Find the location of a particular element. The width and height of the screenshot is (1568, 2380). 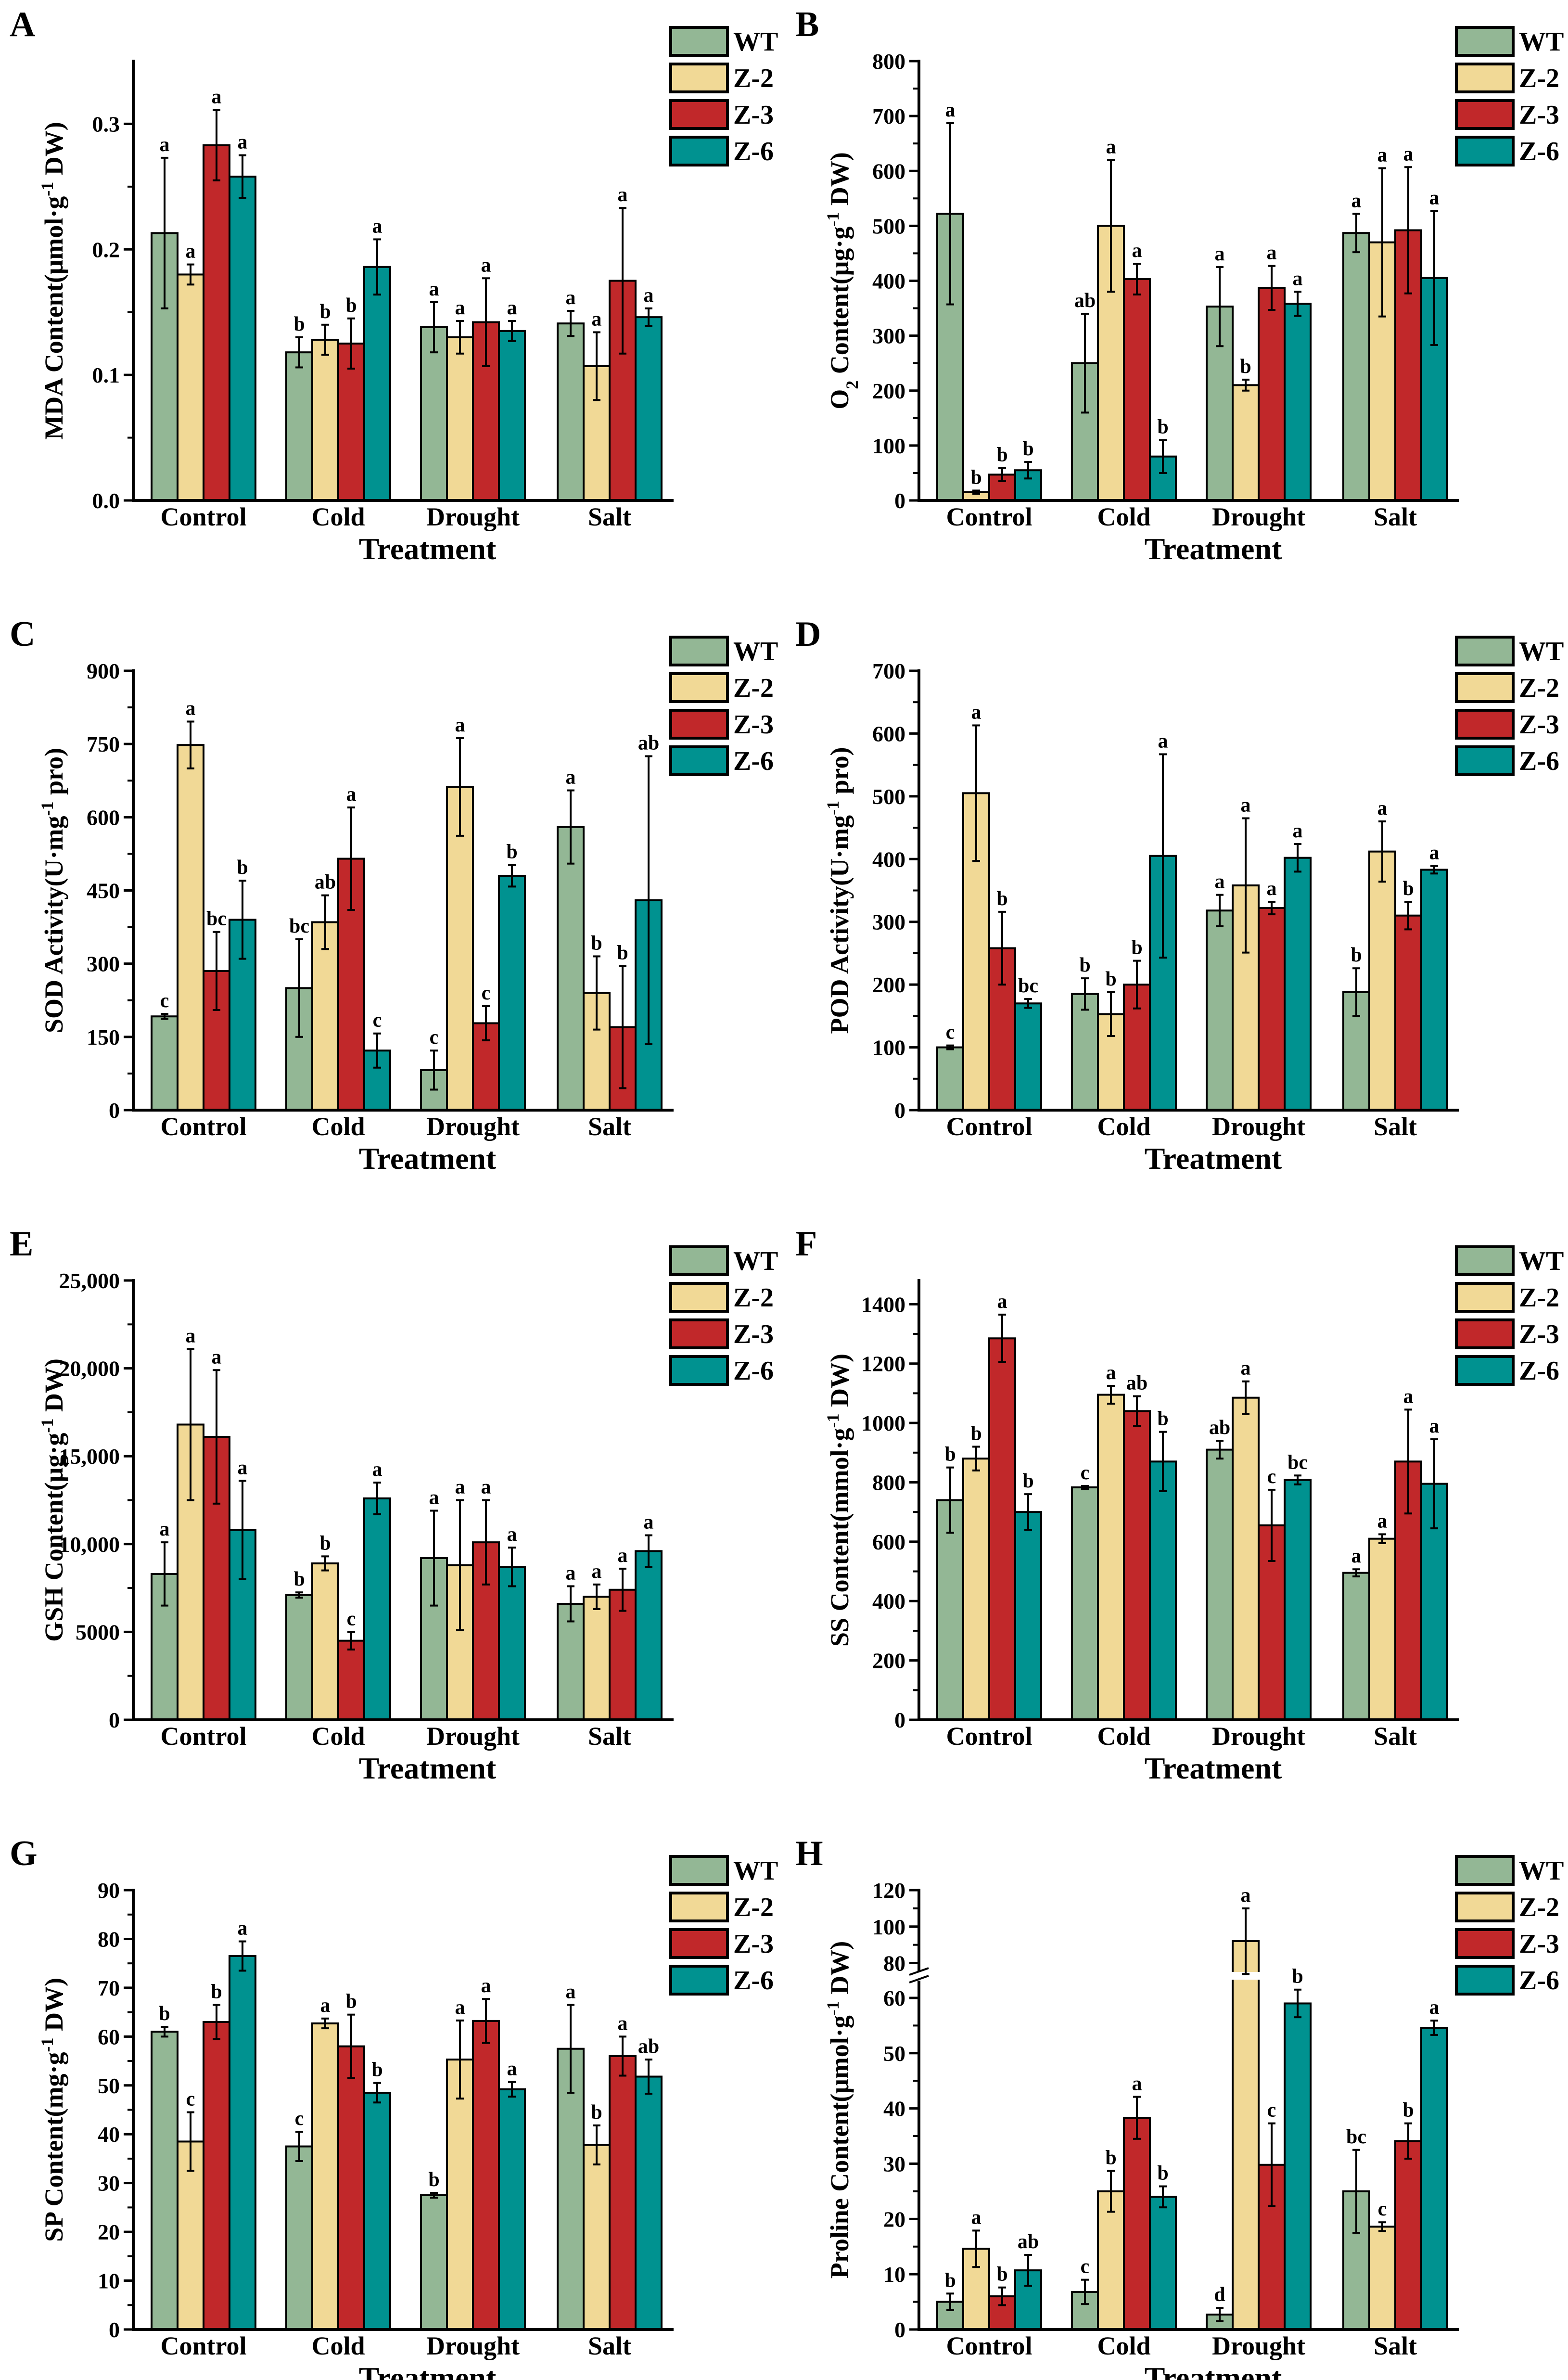

bar-z-2-cold is located at coordinates (325, 2176).